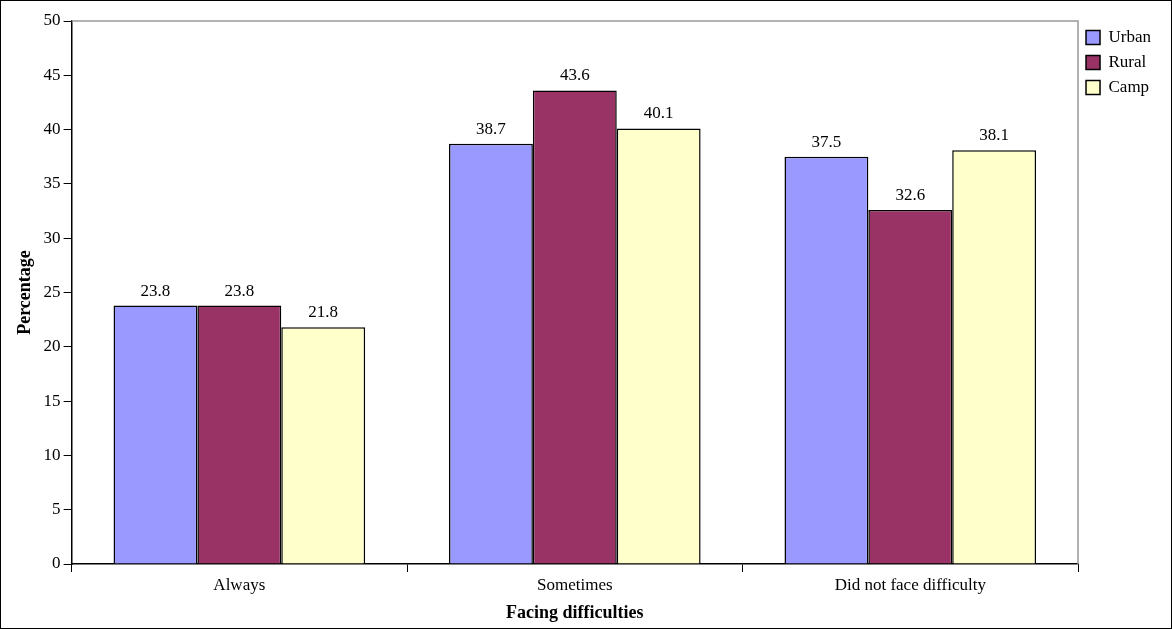 The width and height of the screenshot is (1172, 629). What do you see at coordinates (1129, 86) in the screenshot?
I see `legend-label: Camp` at bounding box center [1129, 86].